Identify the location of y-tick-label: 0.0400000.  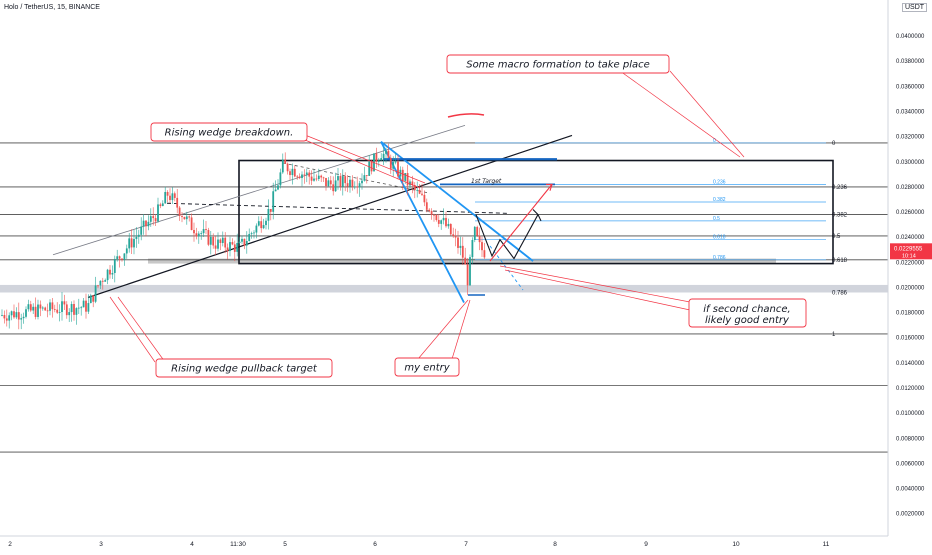
(910, 37).